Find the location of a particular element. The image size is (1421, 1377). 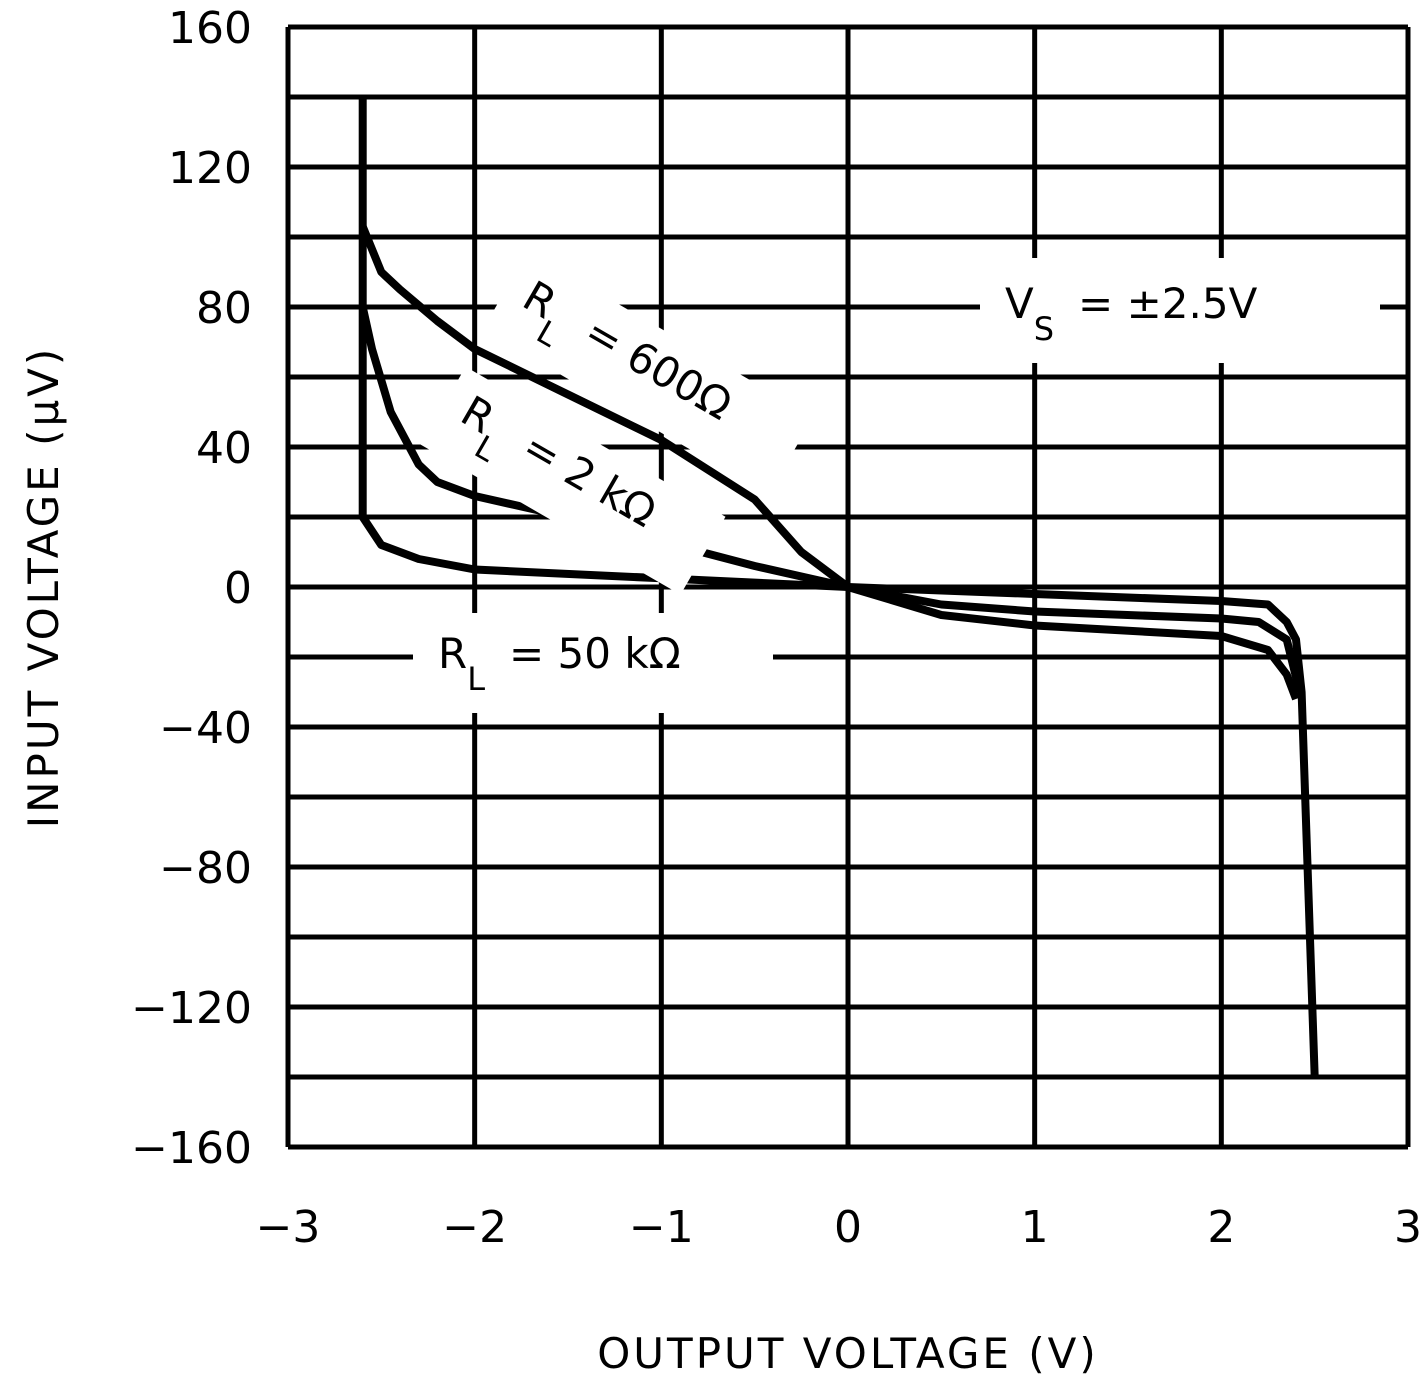

y-tick-label: −120 is located at coordinates (191, 1008).